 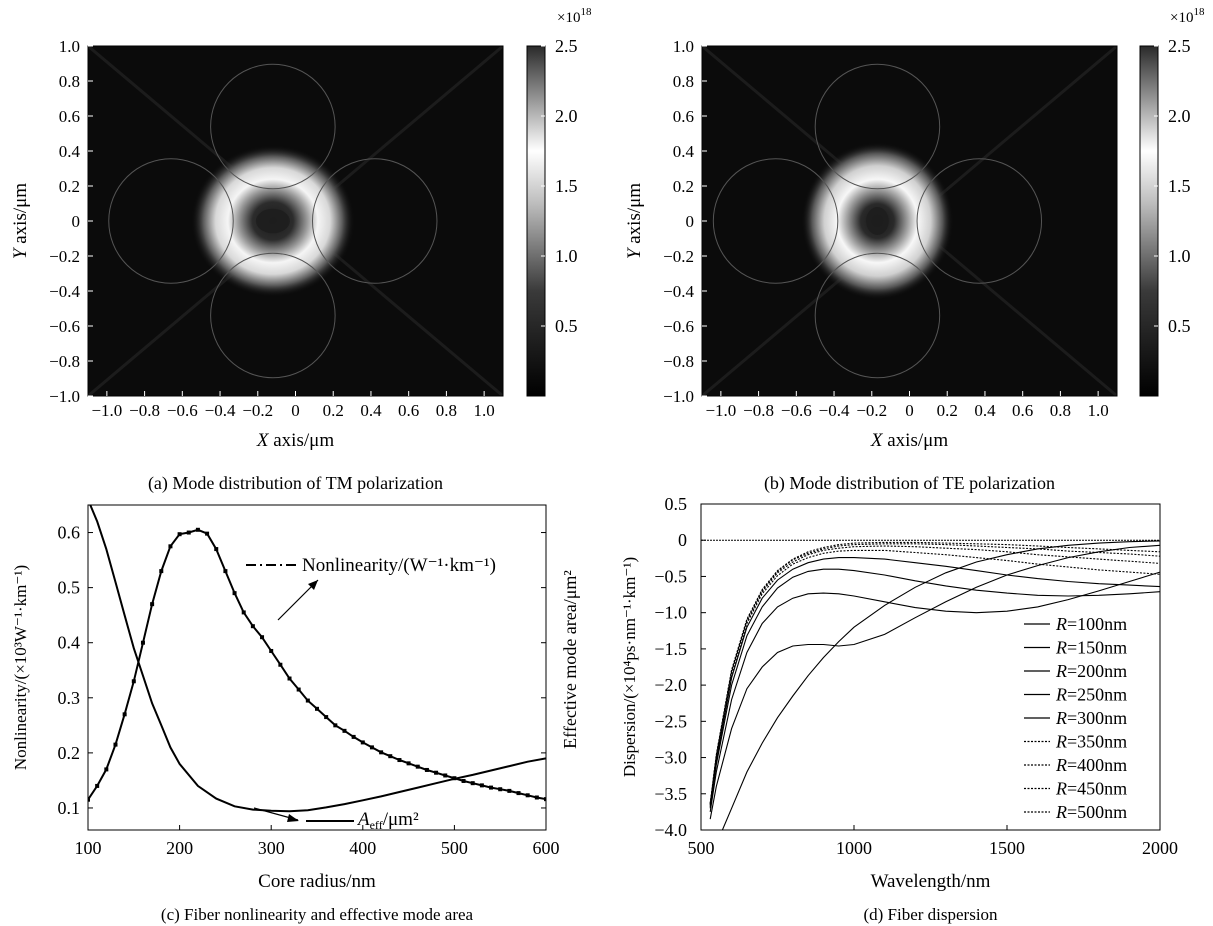 I want to click on legend-label-aeff: Aeff/μm², so click(x=387, y=820).